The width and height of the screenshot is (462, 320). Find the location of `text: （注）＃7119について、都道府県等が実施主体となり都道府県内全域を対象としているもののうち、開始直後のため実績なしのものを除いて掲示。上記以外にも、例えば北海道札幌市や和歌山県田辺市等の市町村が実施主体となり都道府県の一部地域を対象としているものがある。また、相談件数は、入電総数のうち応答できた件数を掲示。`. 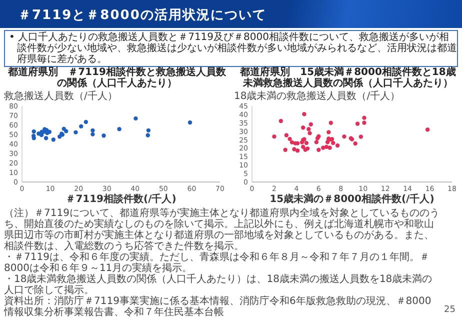

text: （注）＃7119について、都道府県等が実施主体となり都道府県内全域を対象としているもののうち、開始直後のため実績なしのものを除いて掲示。上記以外にも、例えば北海道札幌市や和歌山県田辺市等の市町村が実施主体となり都道府県の一部地域を対象としているものがある。また、相談件数は、入電総数のうち応答できた件数を掲示。 is located at coordinates (222, 230).